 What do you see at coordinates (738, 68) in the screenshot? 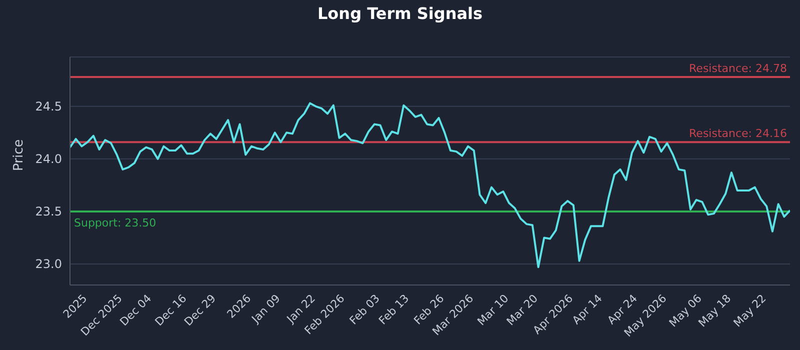
I see `ref-line-label: Resistance: 24.78` at bounding box center [738, 68].